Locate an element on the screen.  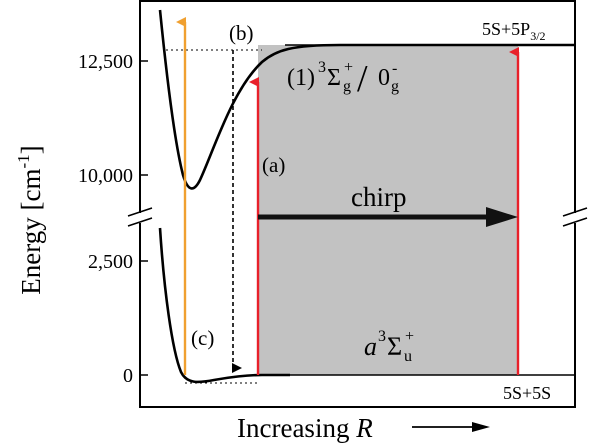
chirp-label: chirp is located at coordinates (378, 197).